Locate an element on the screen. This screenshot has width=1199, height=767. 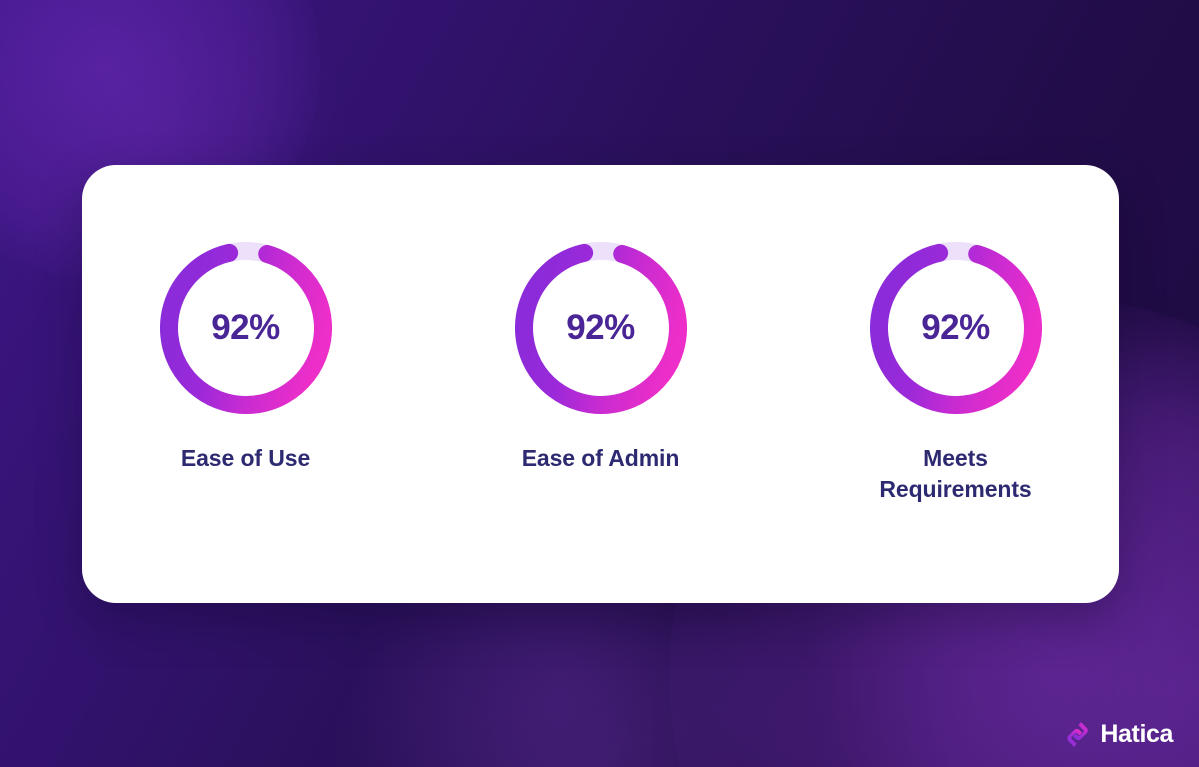
metric-label-line-1: Meets is located at coordinates (955, 458).